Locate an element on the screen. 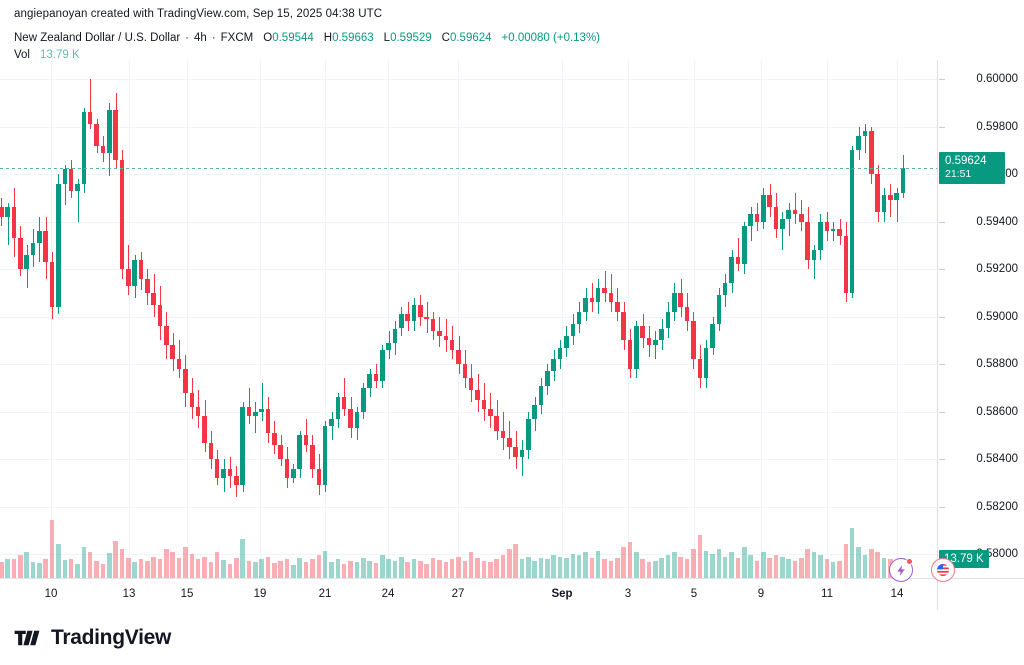 Image resolution: width=1024 pixels, height=665 pixels. interval-label: 4h is located at coordinates (200, 38).